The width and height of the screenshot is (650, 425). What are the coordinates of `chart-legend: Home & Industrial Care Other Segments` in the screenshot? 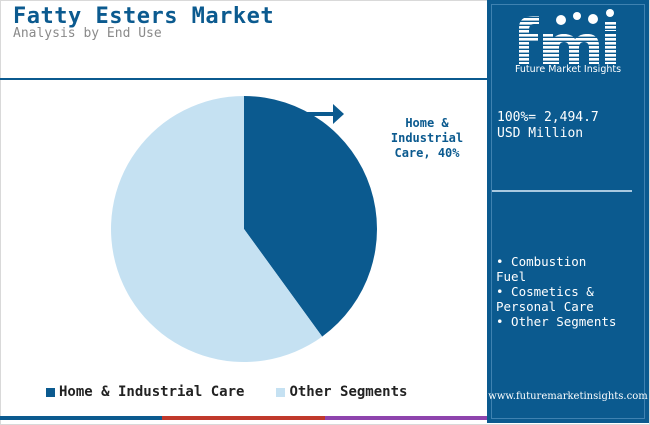 It's located at (242, 392).